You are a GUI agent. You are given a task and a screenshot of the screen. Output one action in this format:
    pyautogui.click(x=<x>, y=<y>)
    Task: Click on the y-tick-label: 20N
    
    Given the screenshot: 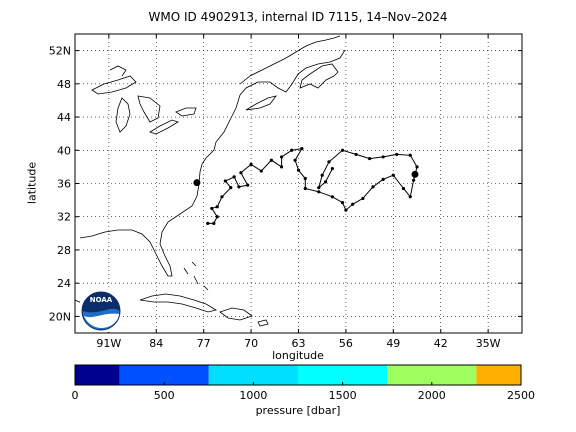 What is the action you would take?
    pyautogui.click(x=60, y=316)
    